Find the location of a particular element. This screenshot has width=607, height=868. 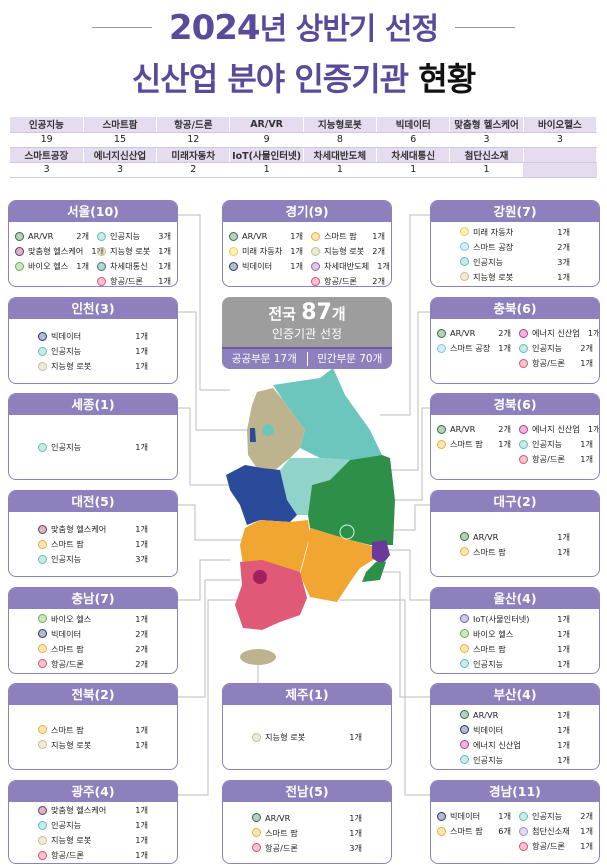

region-title: 부산(4) is located at coordinates (515, 694).